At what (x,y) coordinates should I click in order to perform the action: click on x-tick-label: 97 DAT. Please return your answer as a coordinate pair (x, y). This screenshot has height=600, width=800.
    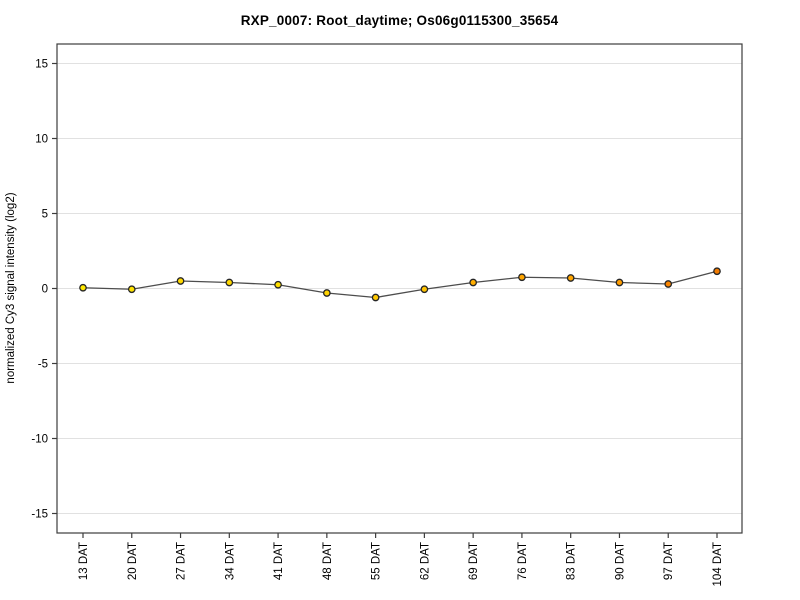
    Looking at the image, I should click on (669, 561).